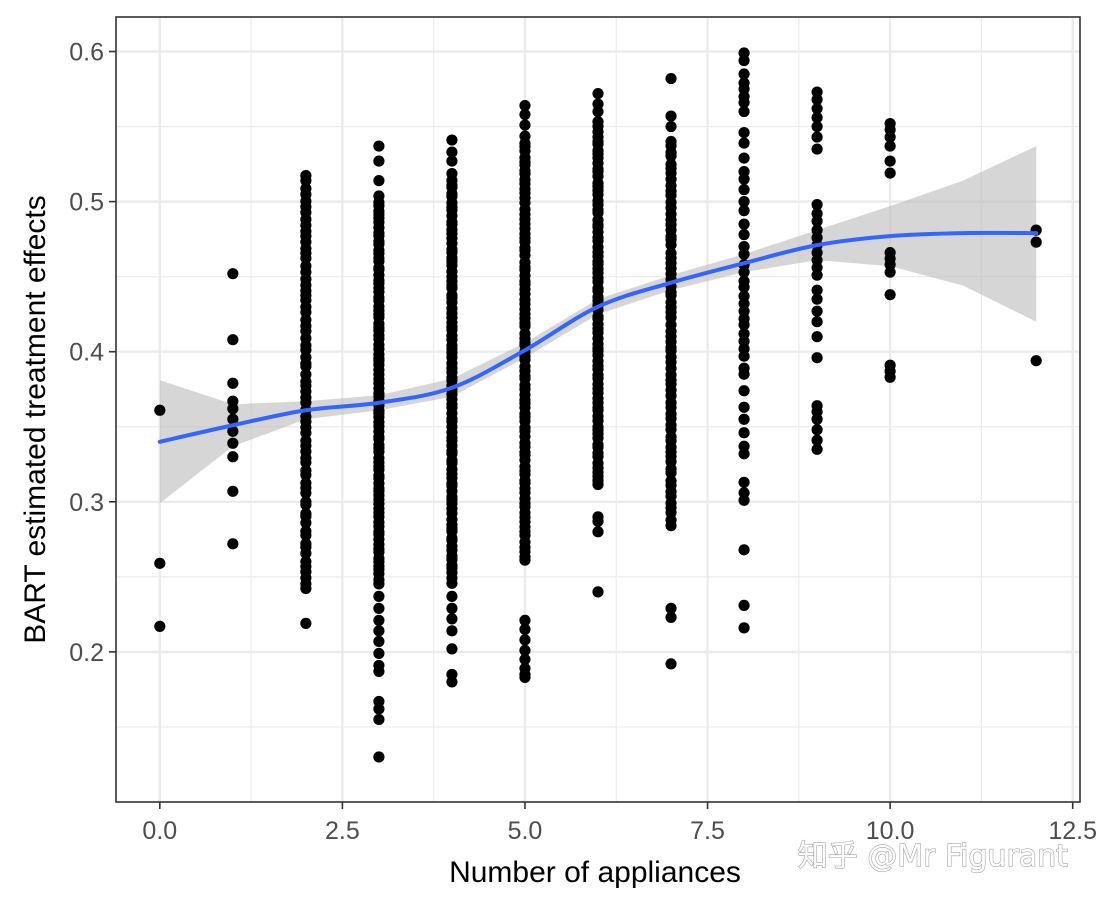 Image resolution: width=1097 pixels, height=906 pixels. Describe the element at coordinates (342, 831) in the screenshot. I see `x-tick-label: 2.5` at that location.